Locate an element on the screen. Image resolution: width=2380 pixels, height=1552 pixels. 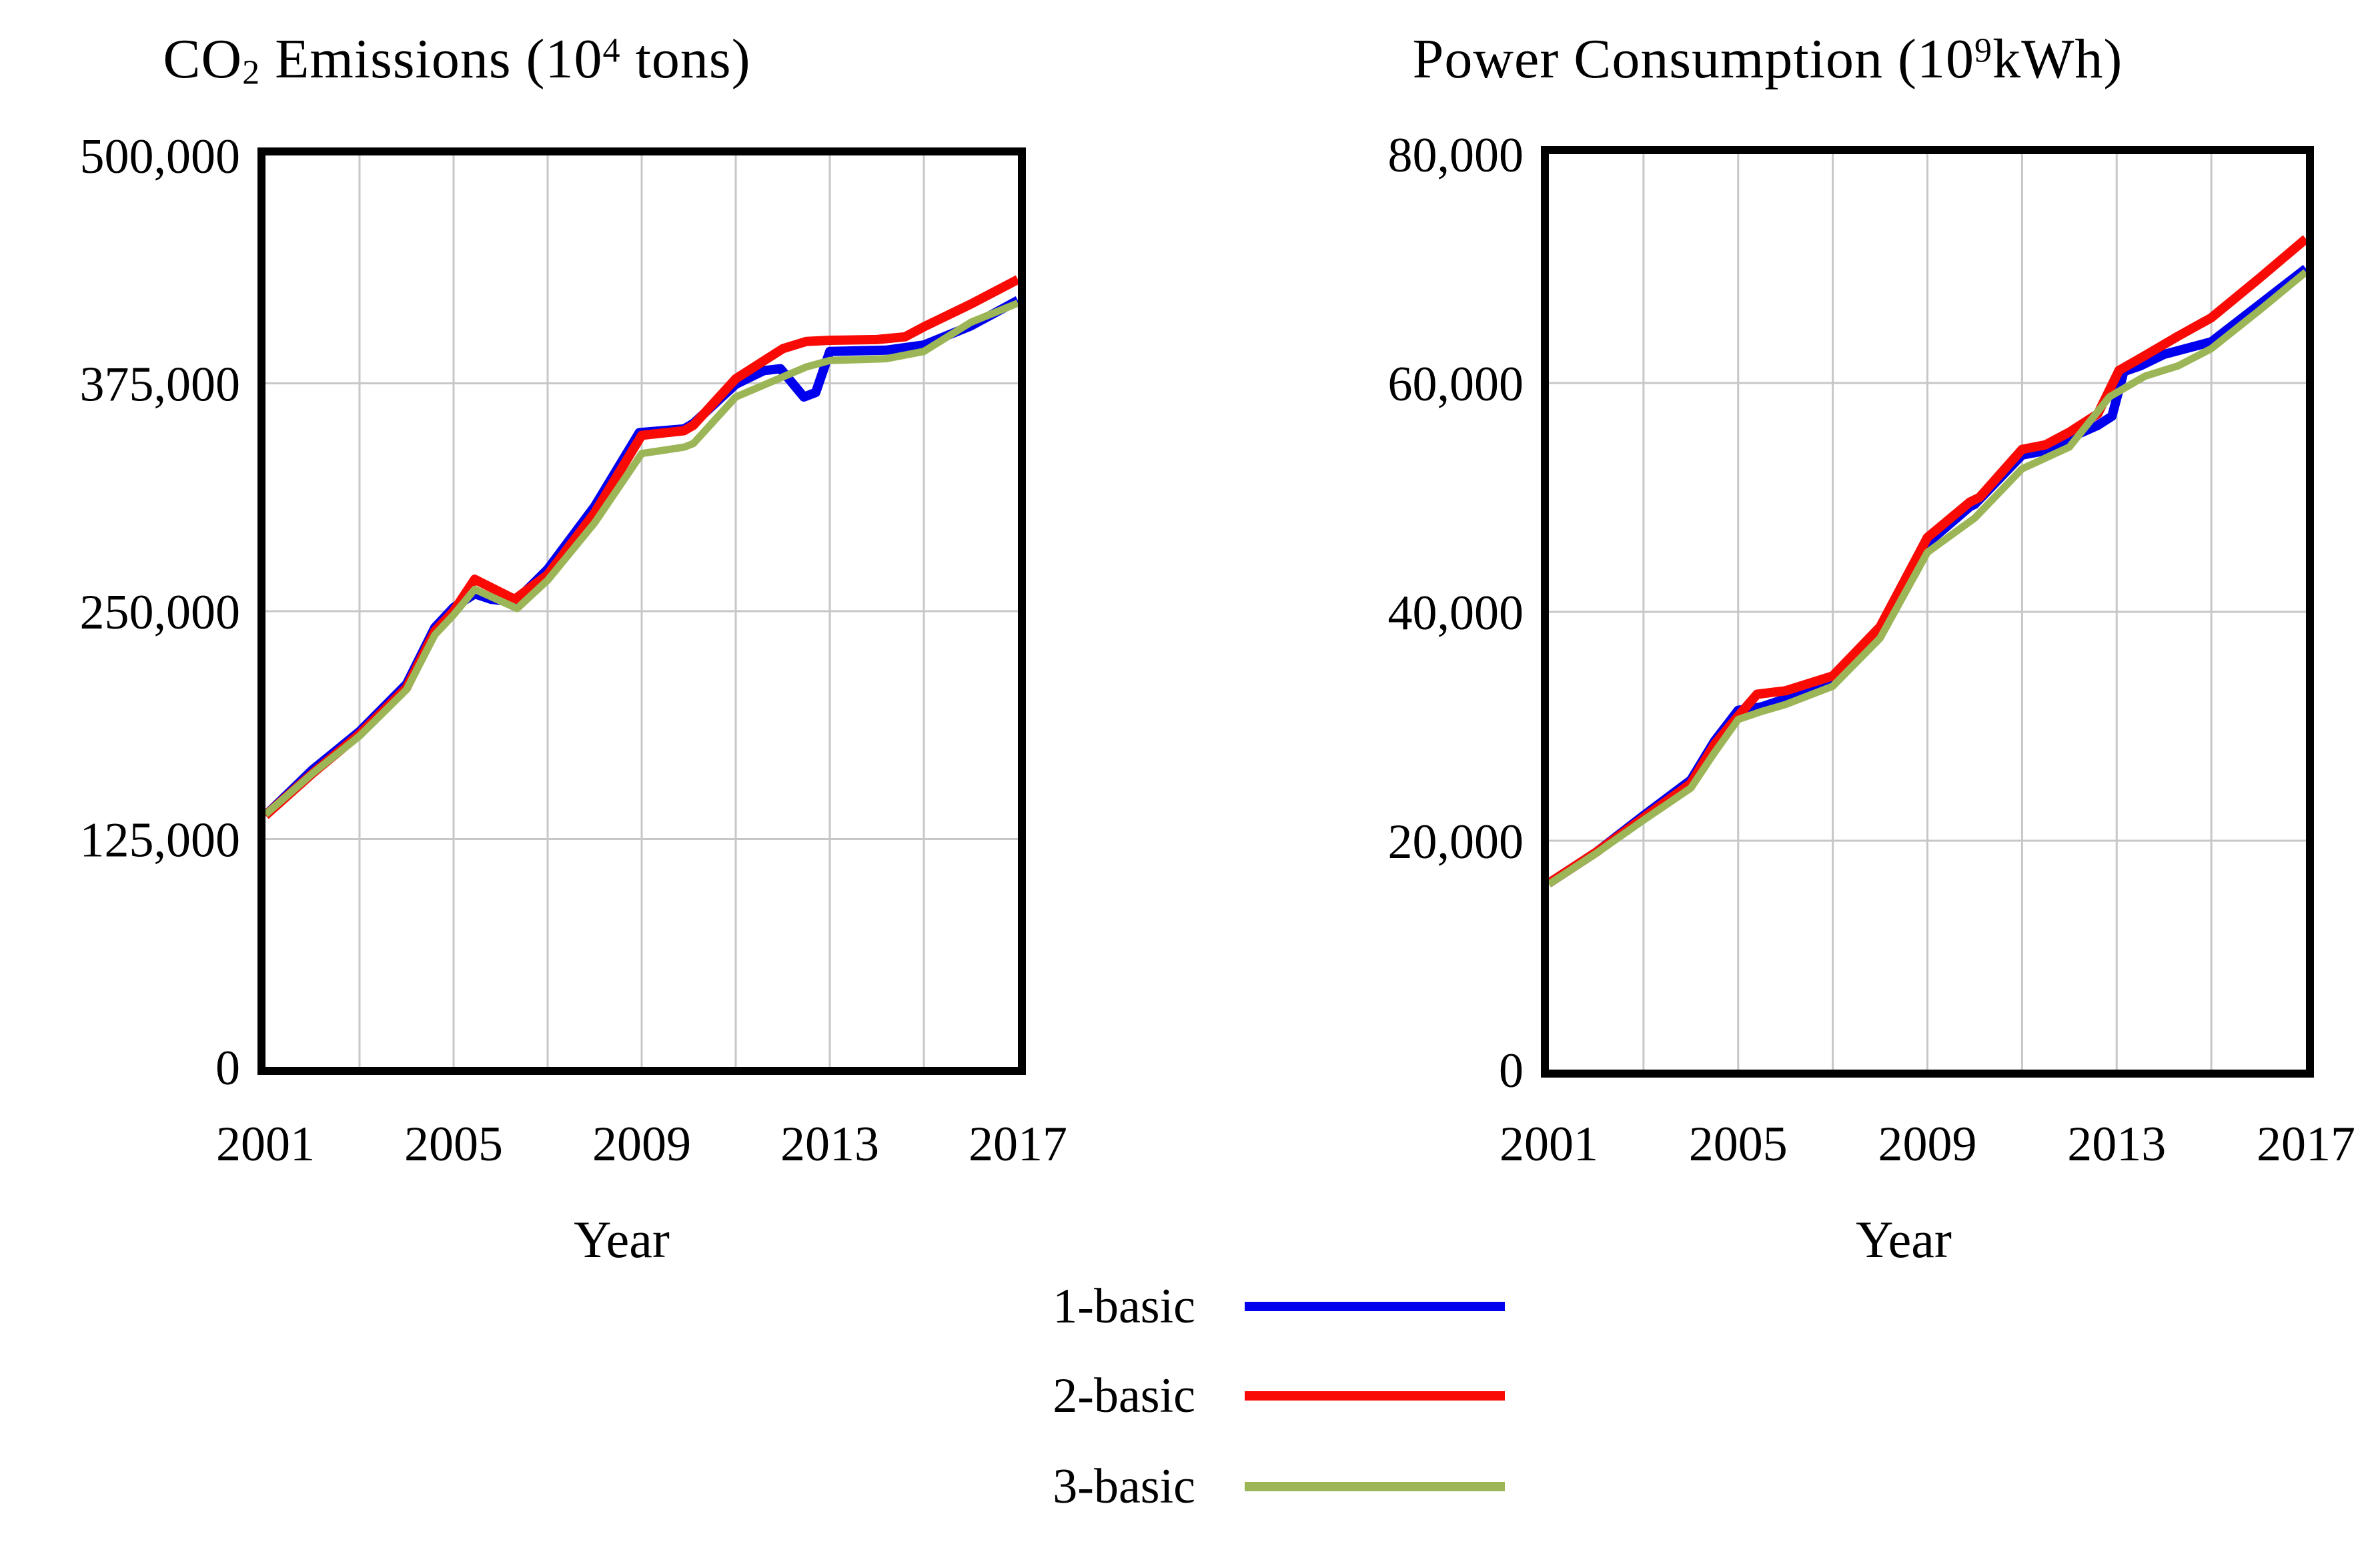
legend-item-3-basic: 3-basic is located at coordinates (1246, 1487).